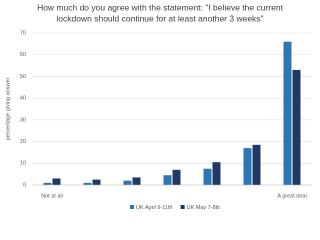 The image size is (320, 240). I want to click on y-tick-label: 30, so click(23, 120).